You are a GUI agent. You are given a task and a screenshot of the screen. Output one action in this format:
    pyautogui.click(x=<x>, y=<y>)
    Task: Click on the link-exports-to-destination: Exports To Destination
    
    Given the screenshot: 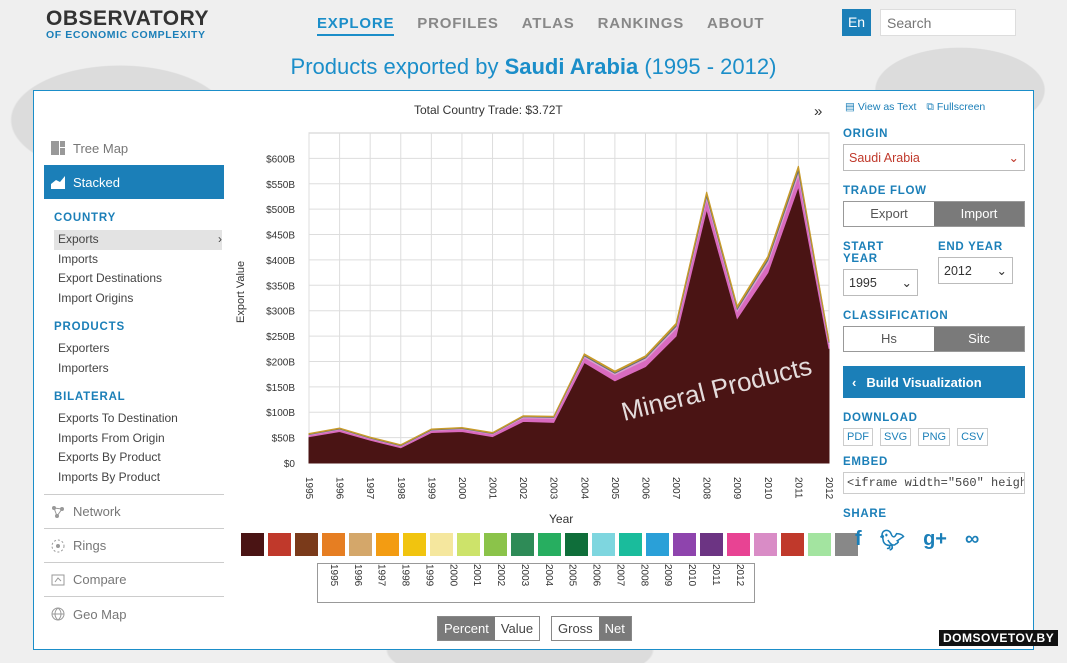 What is the action you would take?
    pyautogui.click(x=118, y=418)
    